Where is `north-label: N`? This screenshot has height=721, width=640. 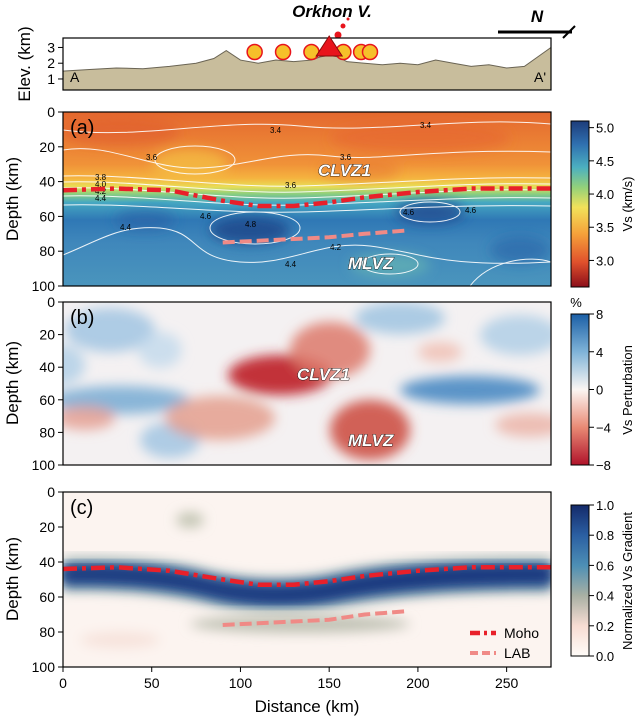 north-label: N is located at coordinates (537, 16).